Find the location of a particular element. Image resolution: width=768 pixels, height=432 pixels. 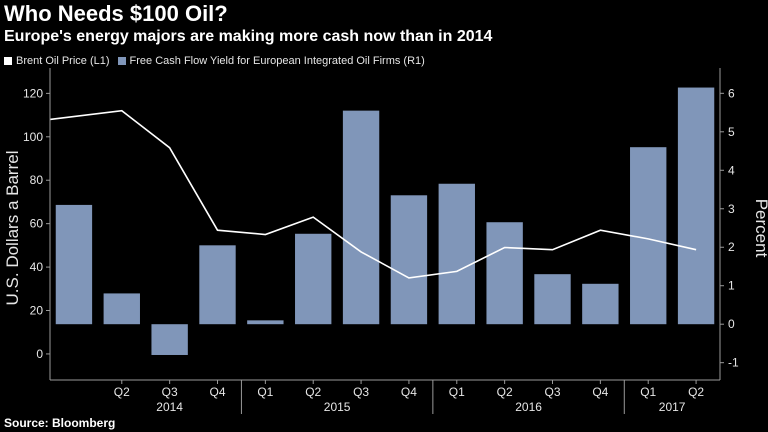

left-tick-label: 40 is located at coordinates (37, 267).